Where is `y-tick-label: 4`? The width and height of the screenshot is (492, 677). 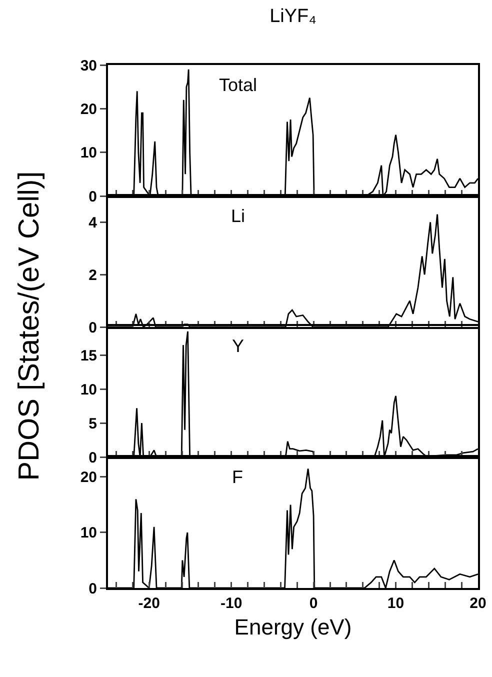 y-tick-label: 4 is located at coordinates (93, 222).